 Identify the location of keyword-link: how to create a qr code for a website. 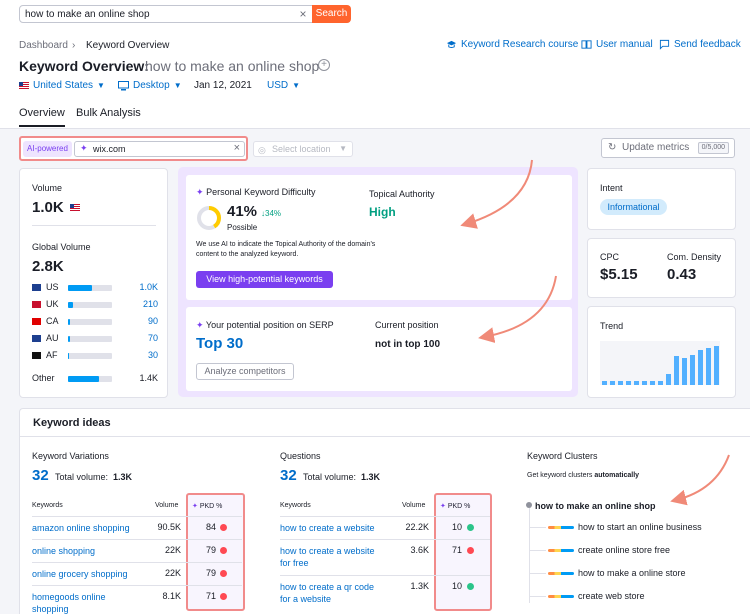
(335, 593).